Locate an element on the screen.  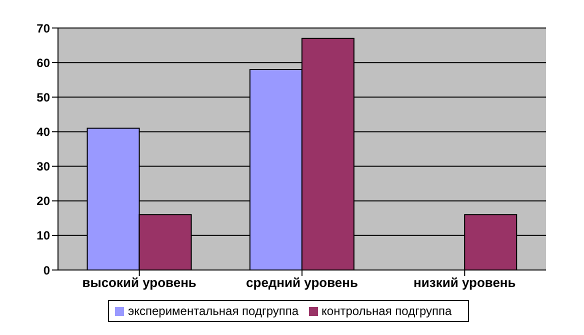
y-tick-label: 10 is located at coordinates (43, 235).